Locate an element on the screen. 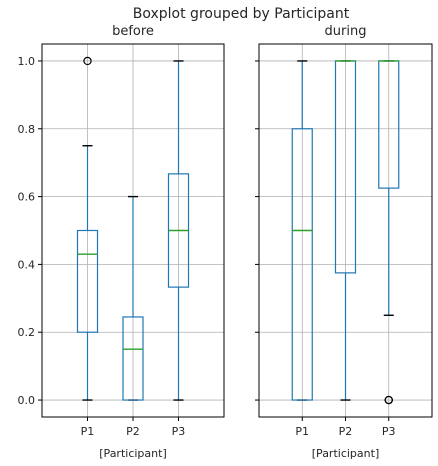 The image size is (438, 466). panel-before-x-ticks: P1 P2 P3 is located at coordinates (133, 427).